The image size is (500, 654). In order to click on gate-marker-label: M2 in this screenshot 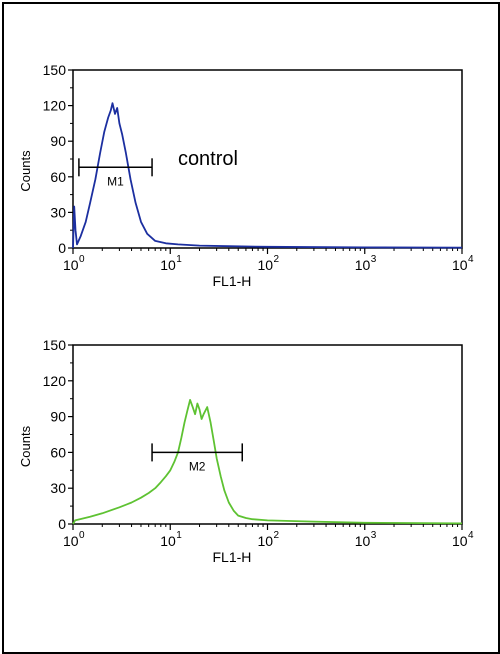, I will do `click(197, 466)`.